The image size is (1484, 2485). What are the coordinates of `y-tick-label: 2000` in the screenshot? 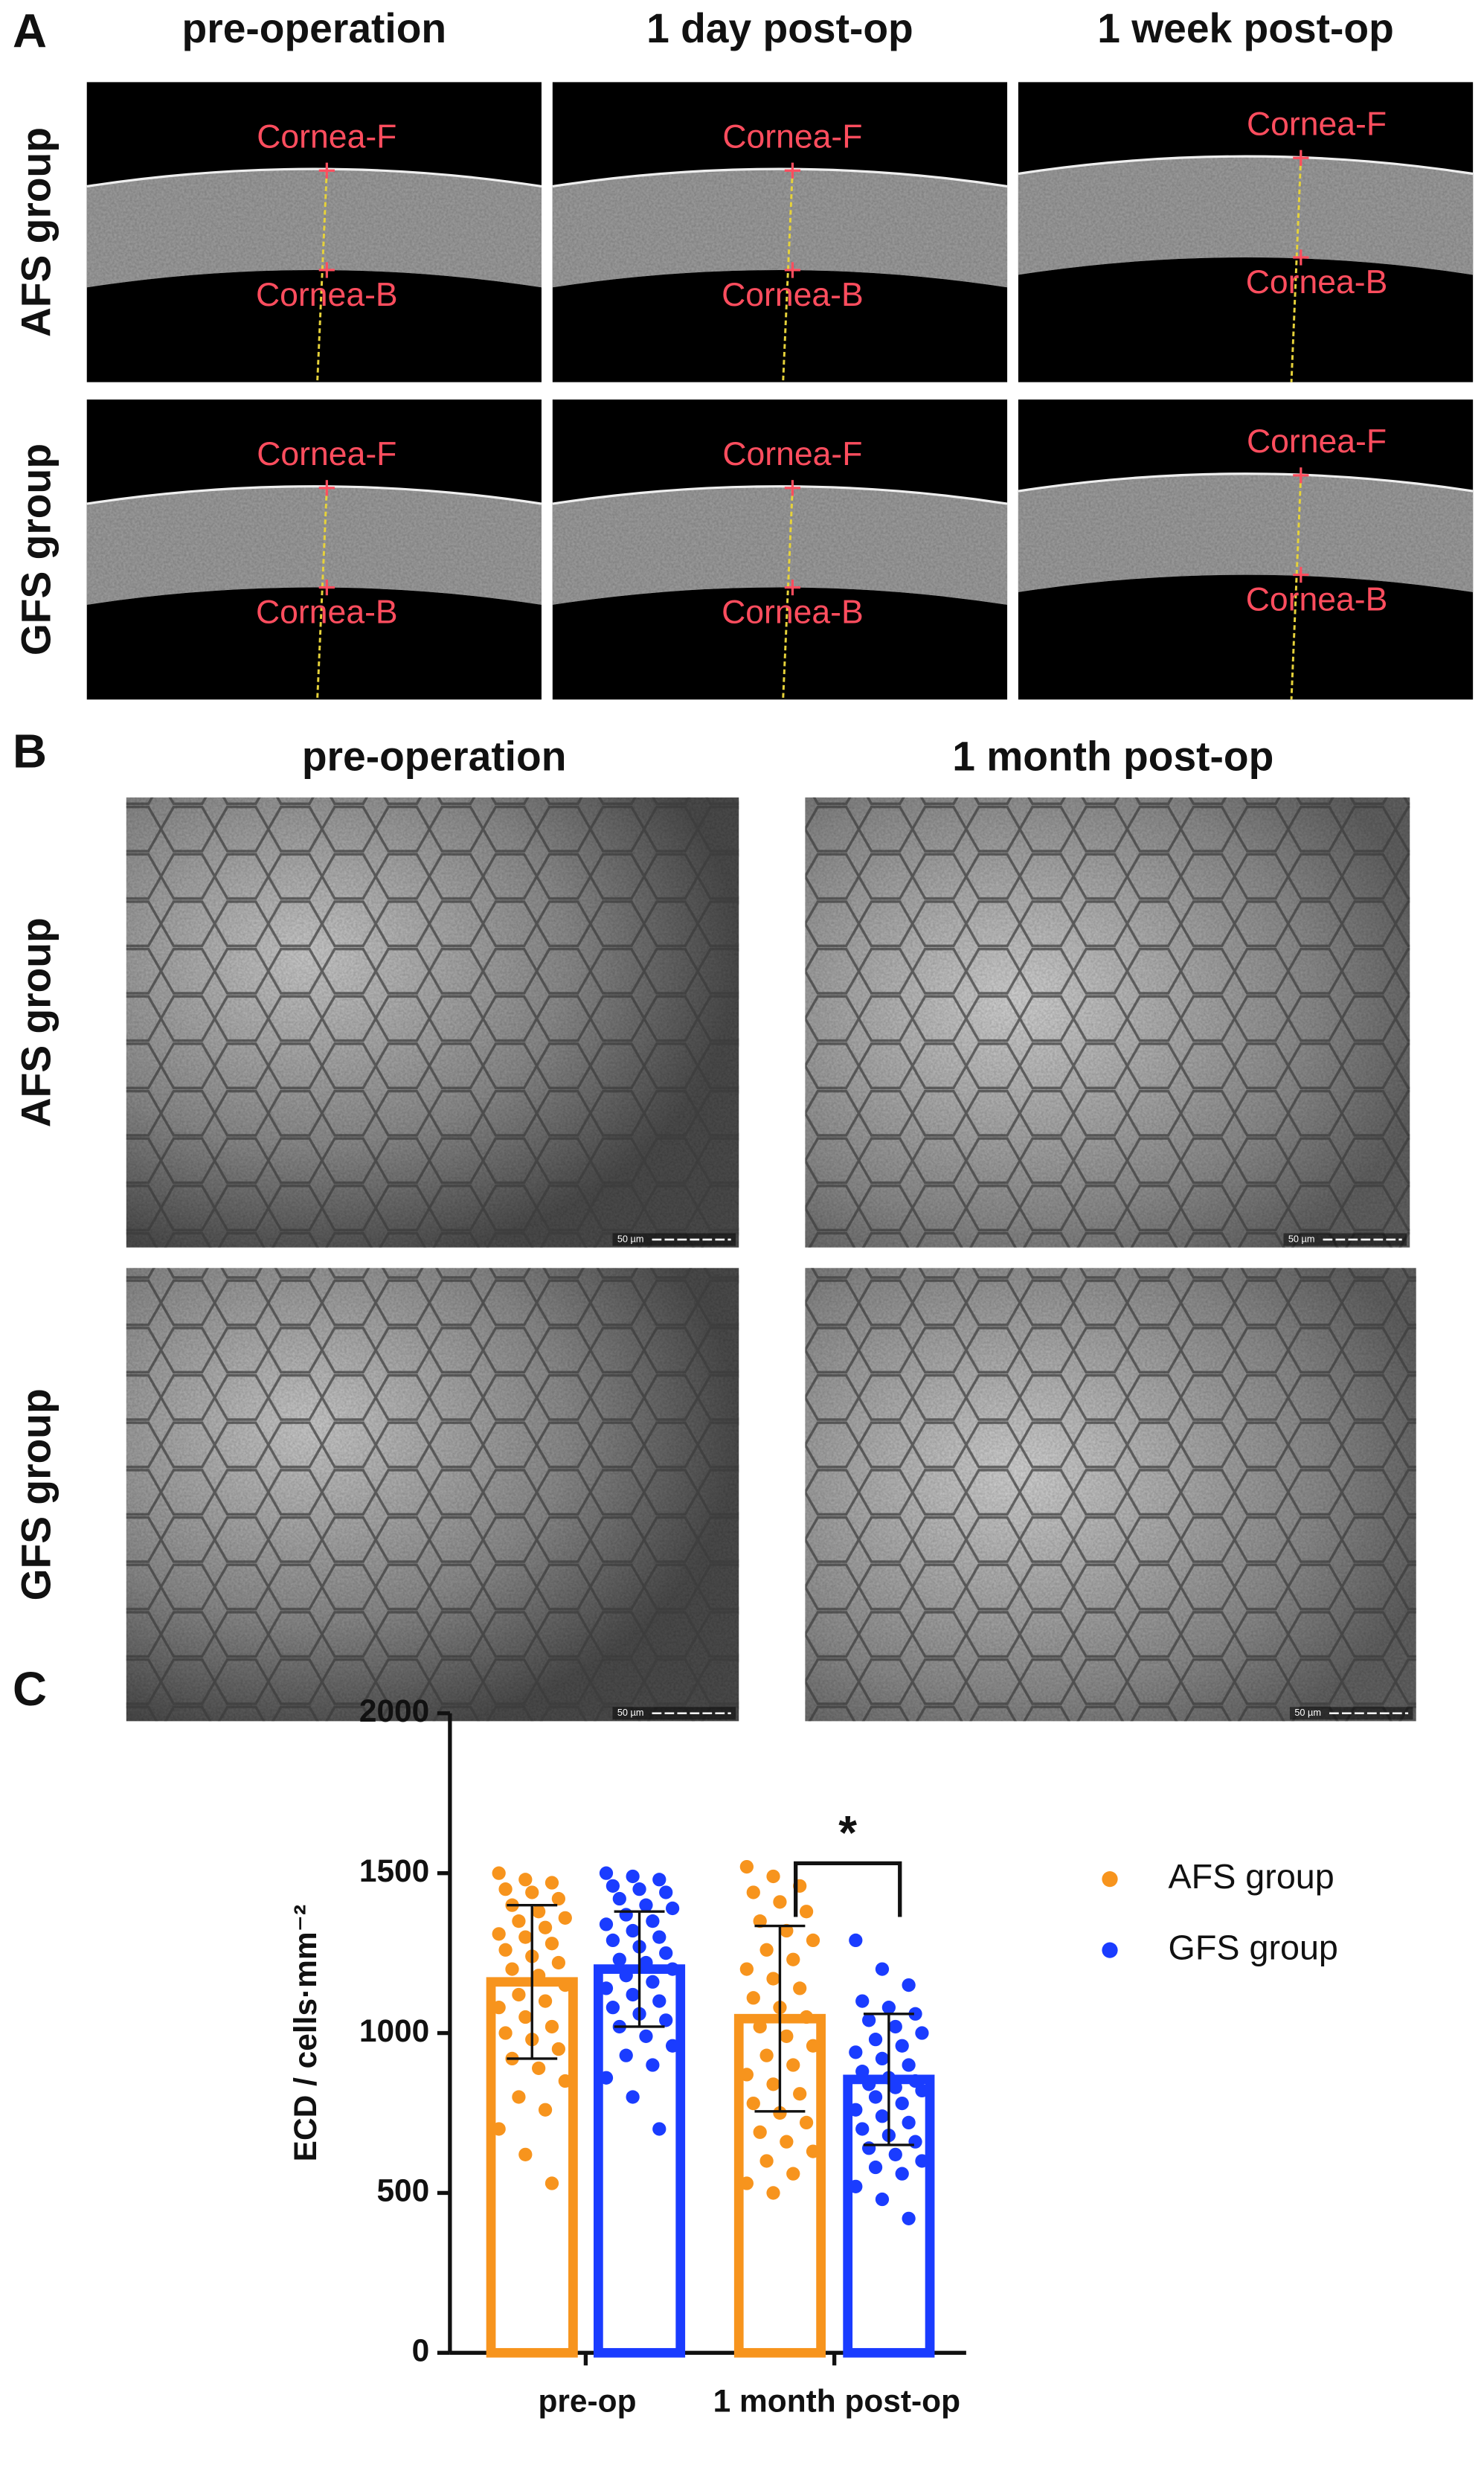 It's located at (394, 1710).